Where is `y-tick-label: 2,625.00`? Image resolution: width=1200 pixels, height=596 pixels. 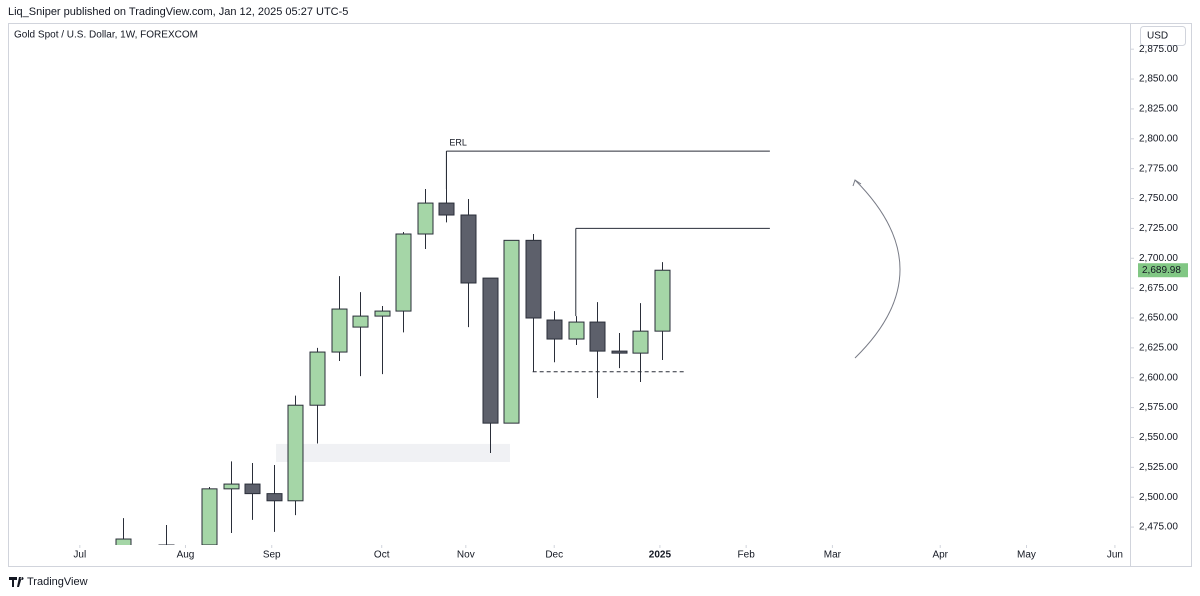
y-tick-label: 2,625.00 is located at coordinates (1158, 348).